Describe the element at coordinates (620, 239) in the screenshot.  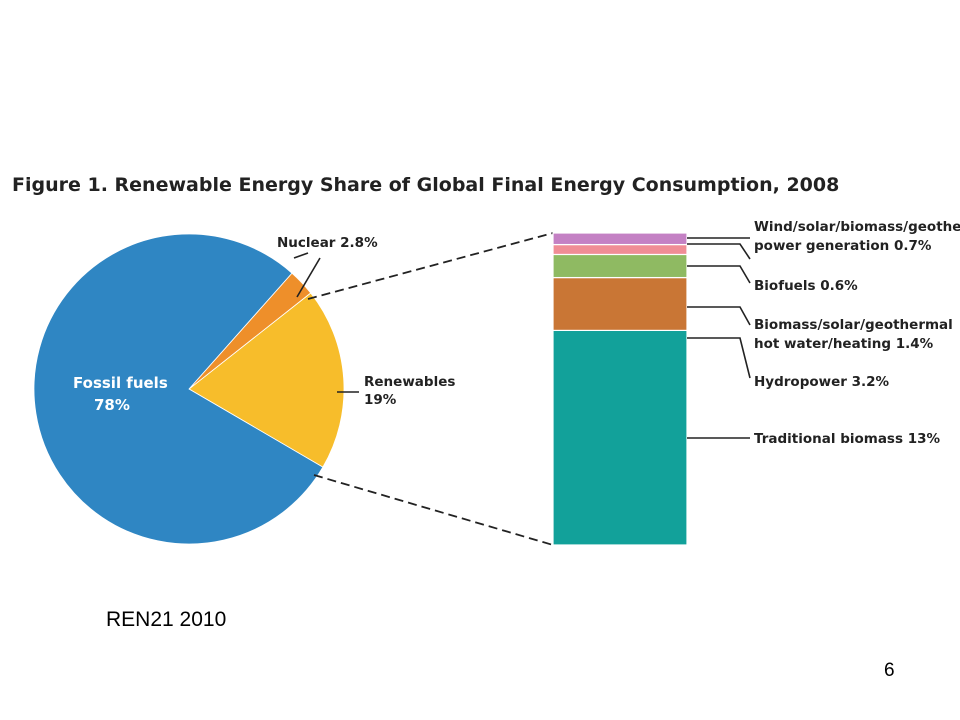
I see `bar-segment-wind-solar-biomass-geothermal-power-generation` at that location.